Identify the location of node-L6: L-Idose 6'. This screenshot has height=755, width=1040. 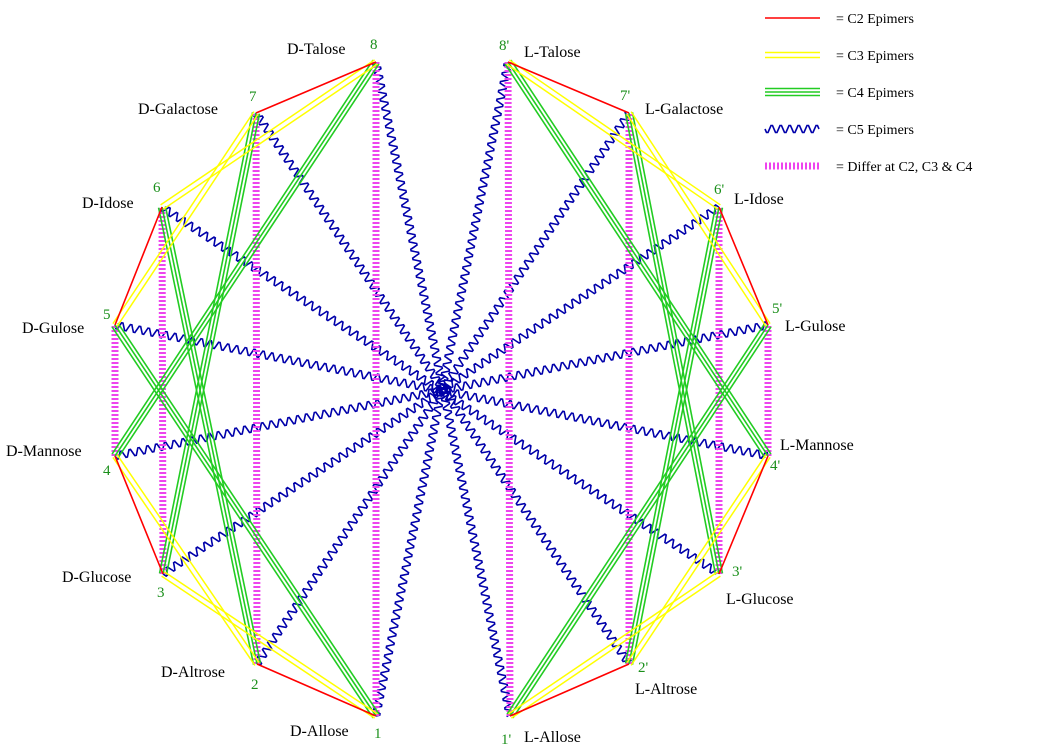
(749, 195).